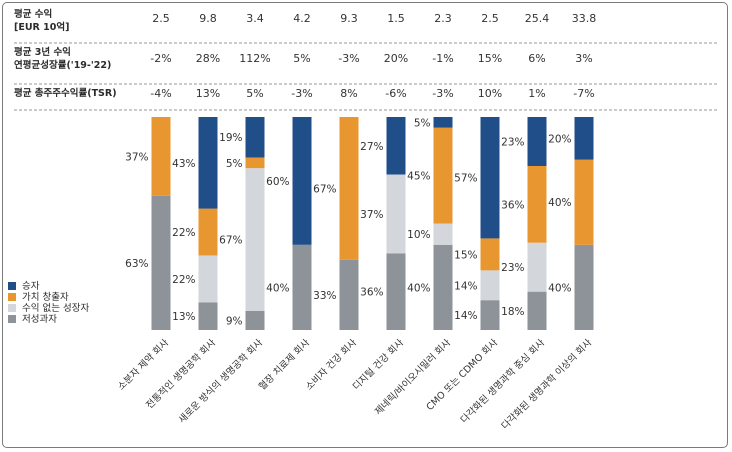 This screenshot has height=452, width=732. What do you see at coordinates (254, 58) in the screenshot?
I see `table-cell-value: 112%` at bounding box center [254, 58].